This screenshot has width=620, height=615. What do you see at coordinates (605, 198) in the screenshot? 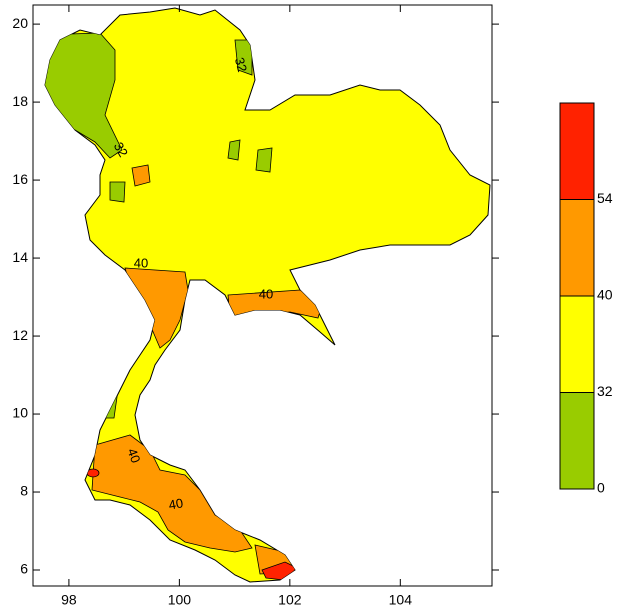
I see `colorbar-tick-label: 54` at bounding box center [605, 198].